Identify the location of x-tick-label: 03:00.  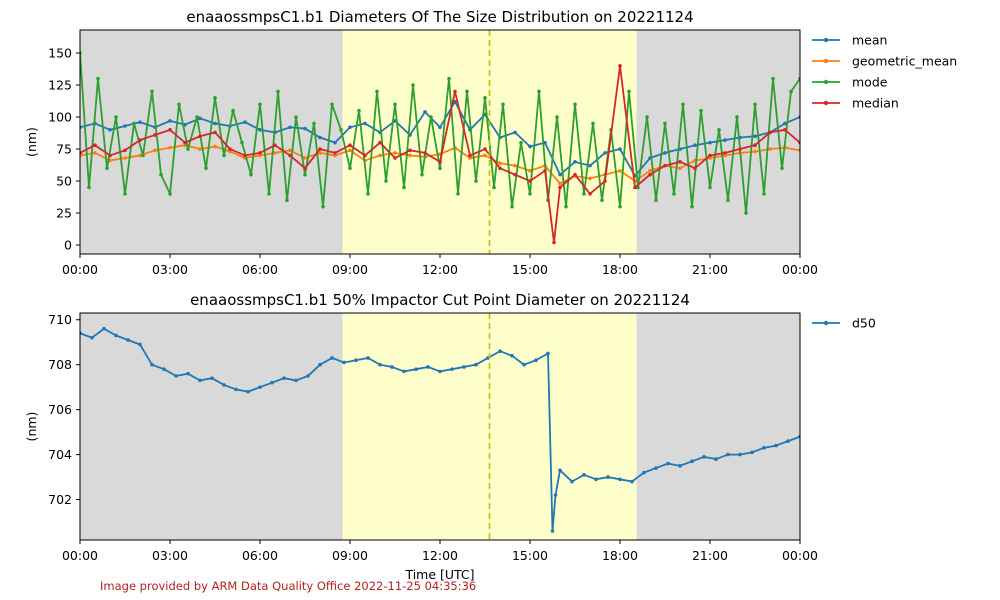
(170, 269).